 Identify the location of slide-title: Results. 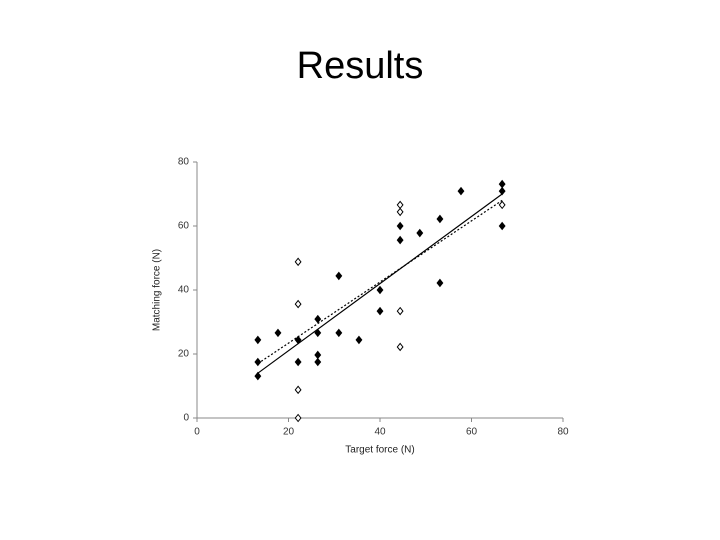
(360, 66).